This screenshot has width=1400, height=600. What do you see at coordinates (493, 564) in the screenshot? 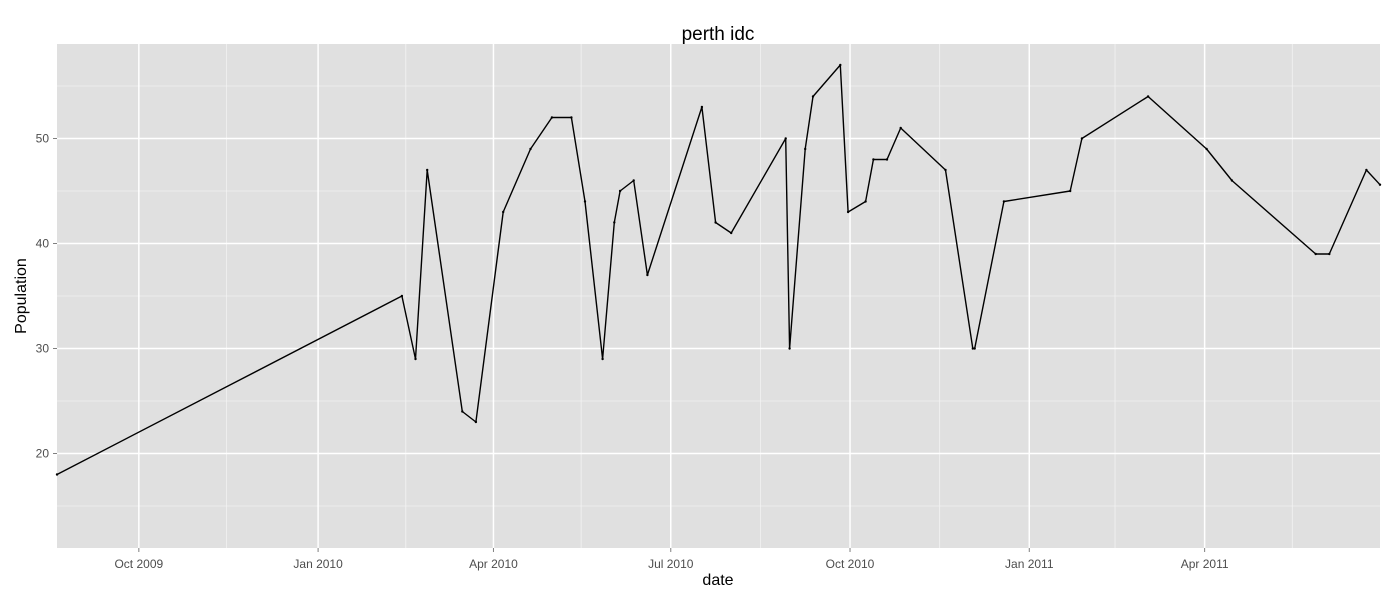
I see `x-tick-label: Apr 2010` at bounding box center [493, 564].